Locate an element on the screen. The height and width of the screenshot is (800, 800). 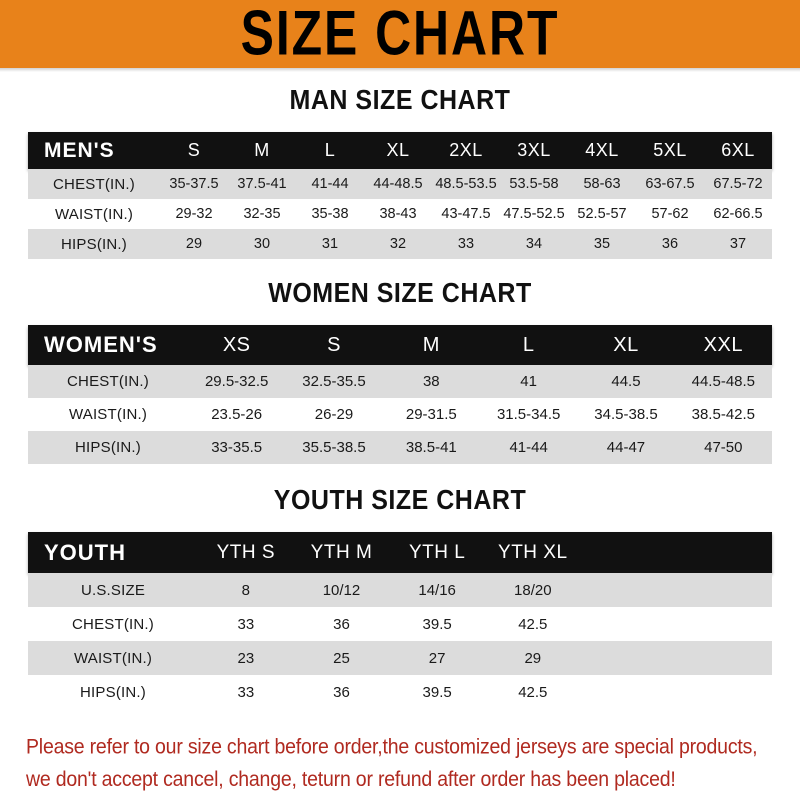
youth-row-1-cell-2: 39.5 is located at coordinates (437, 624).